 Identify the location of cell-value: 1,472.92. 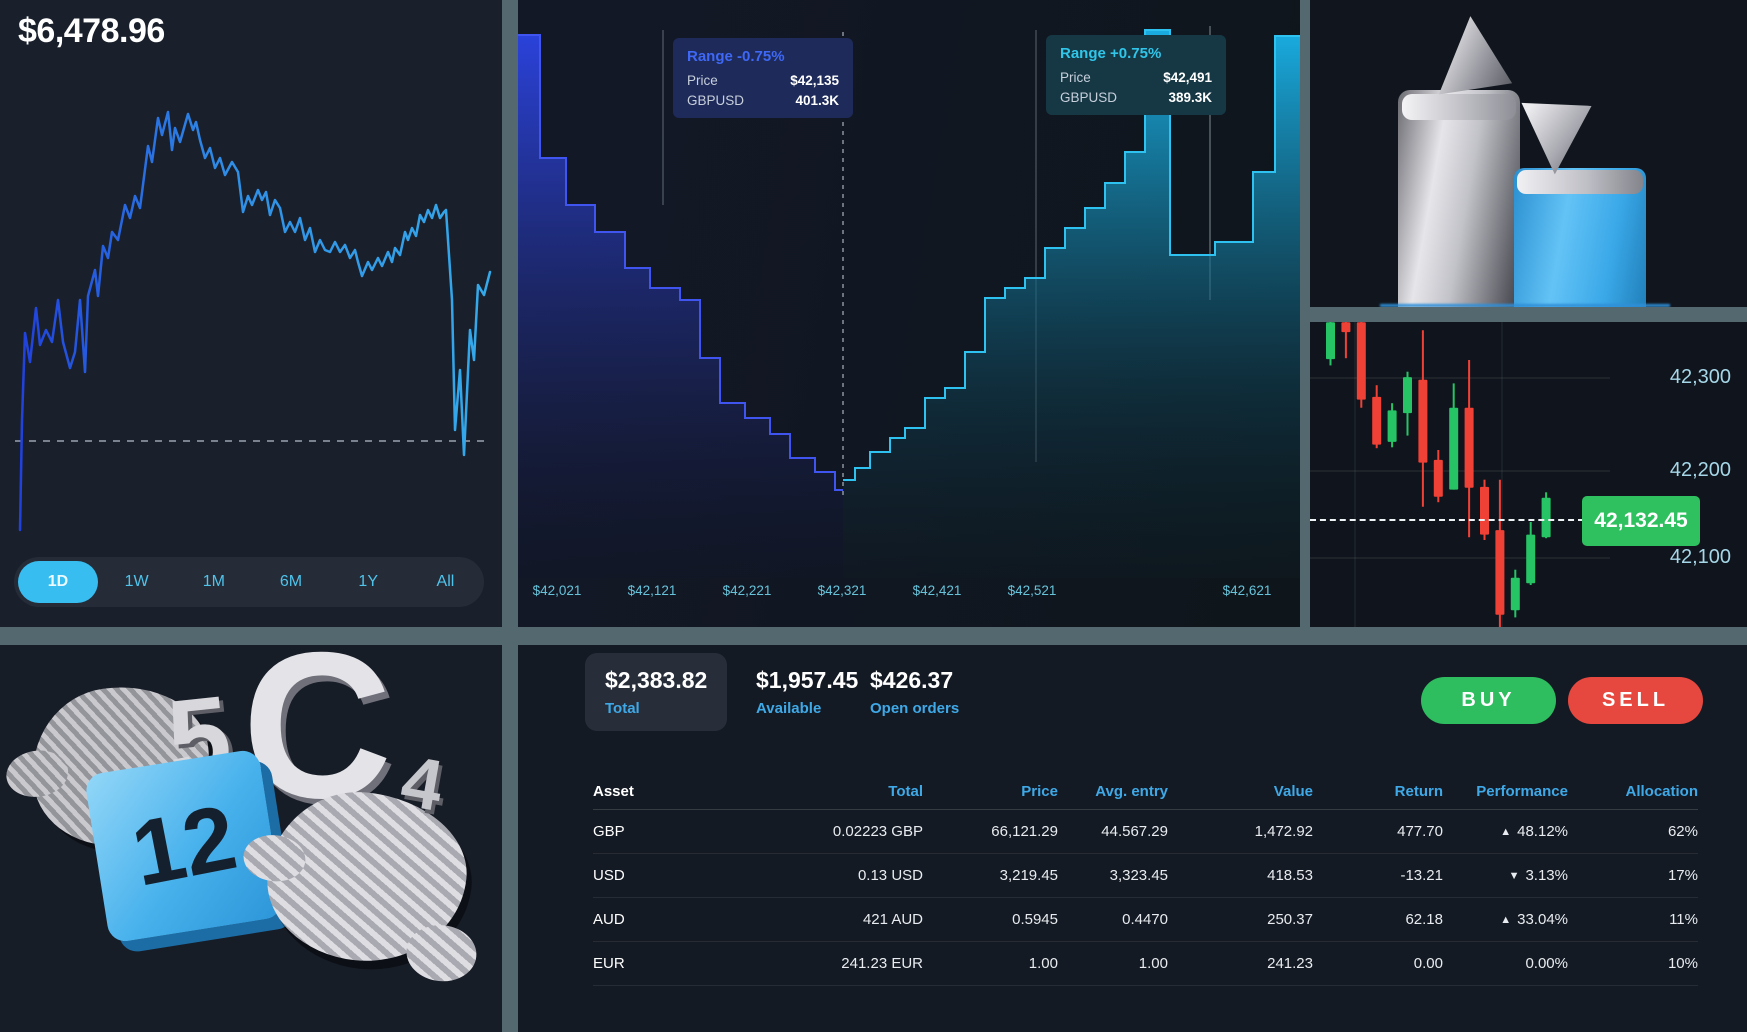
(1283, 831).